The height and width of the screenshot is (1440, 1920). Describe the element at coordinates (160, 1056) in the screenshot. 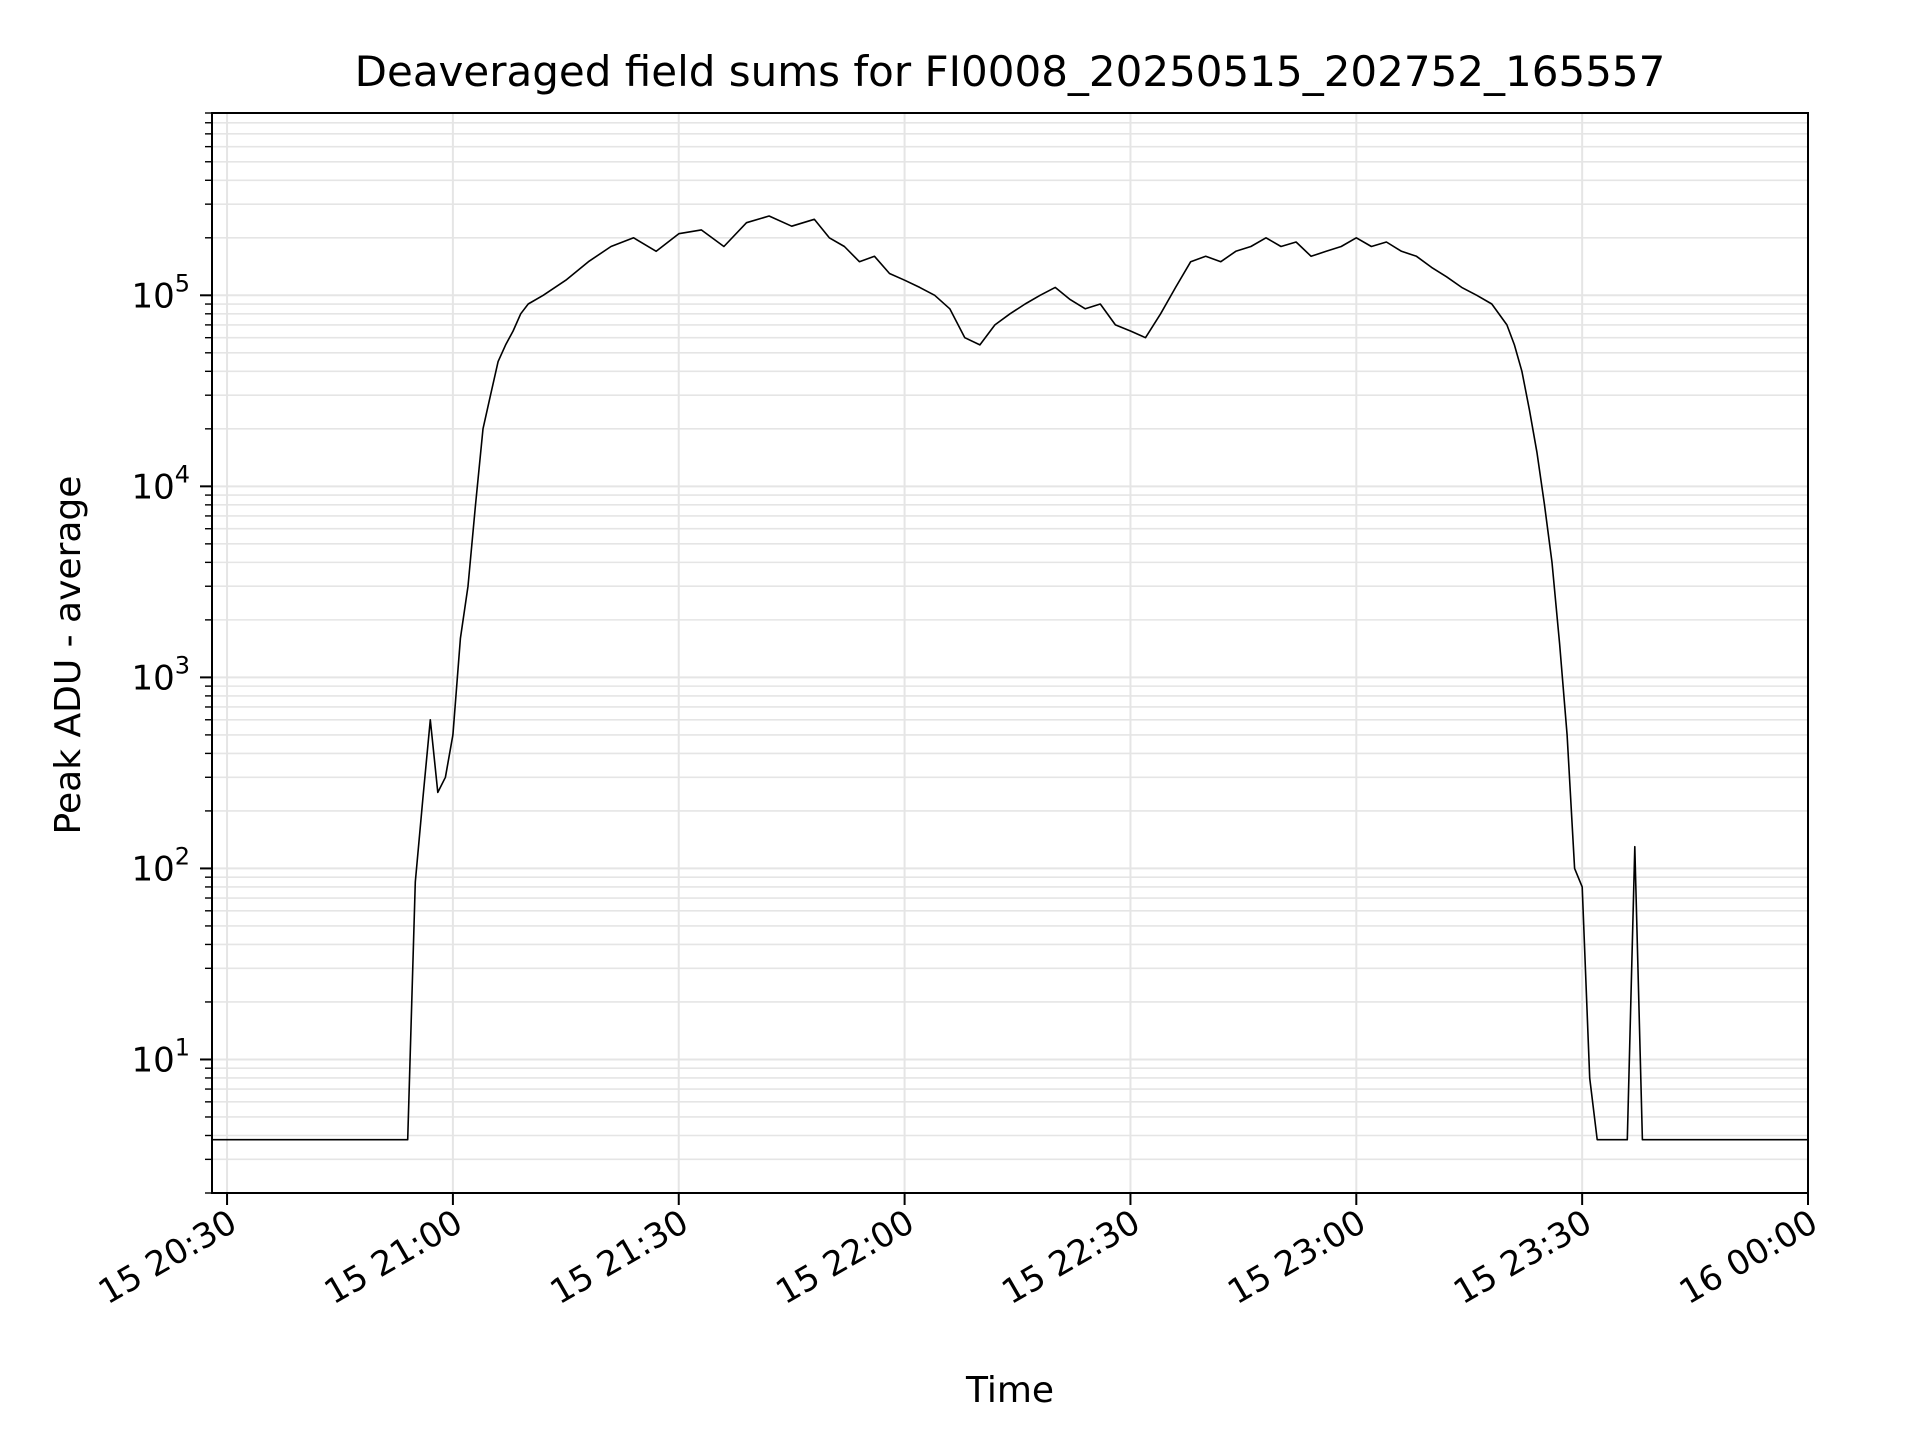

I see `y-tick-label: 10¹` at that location.